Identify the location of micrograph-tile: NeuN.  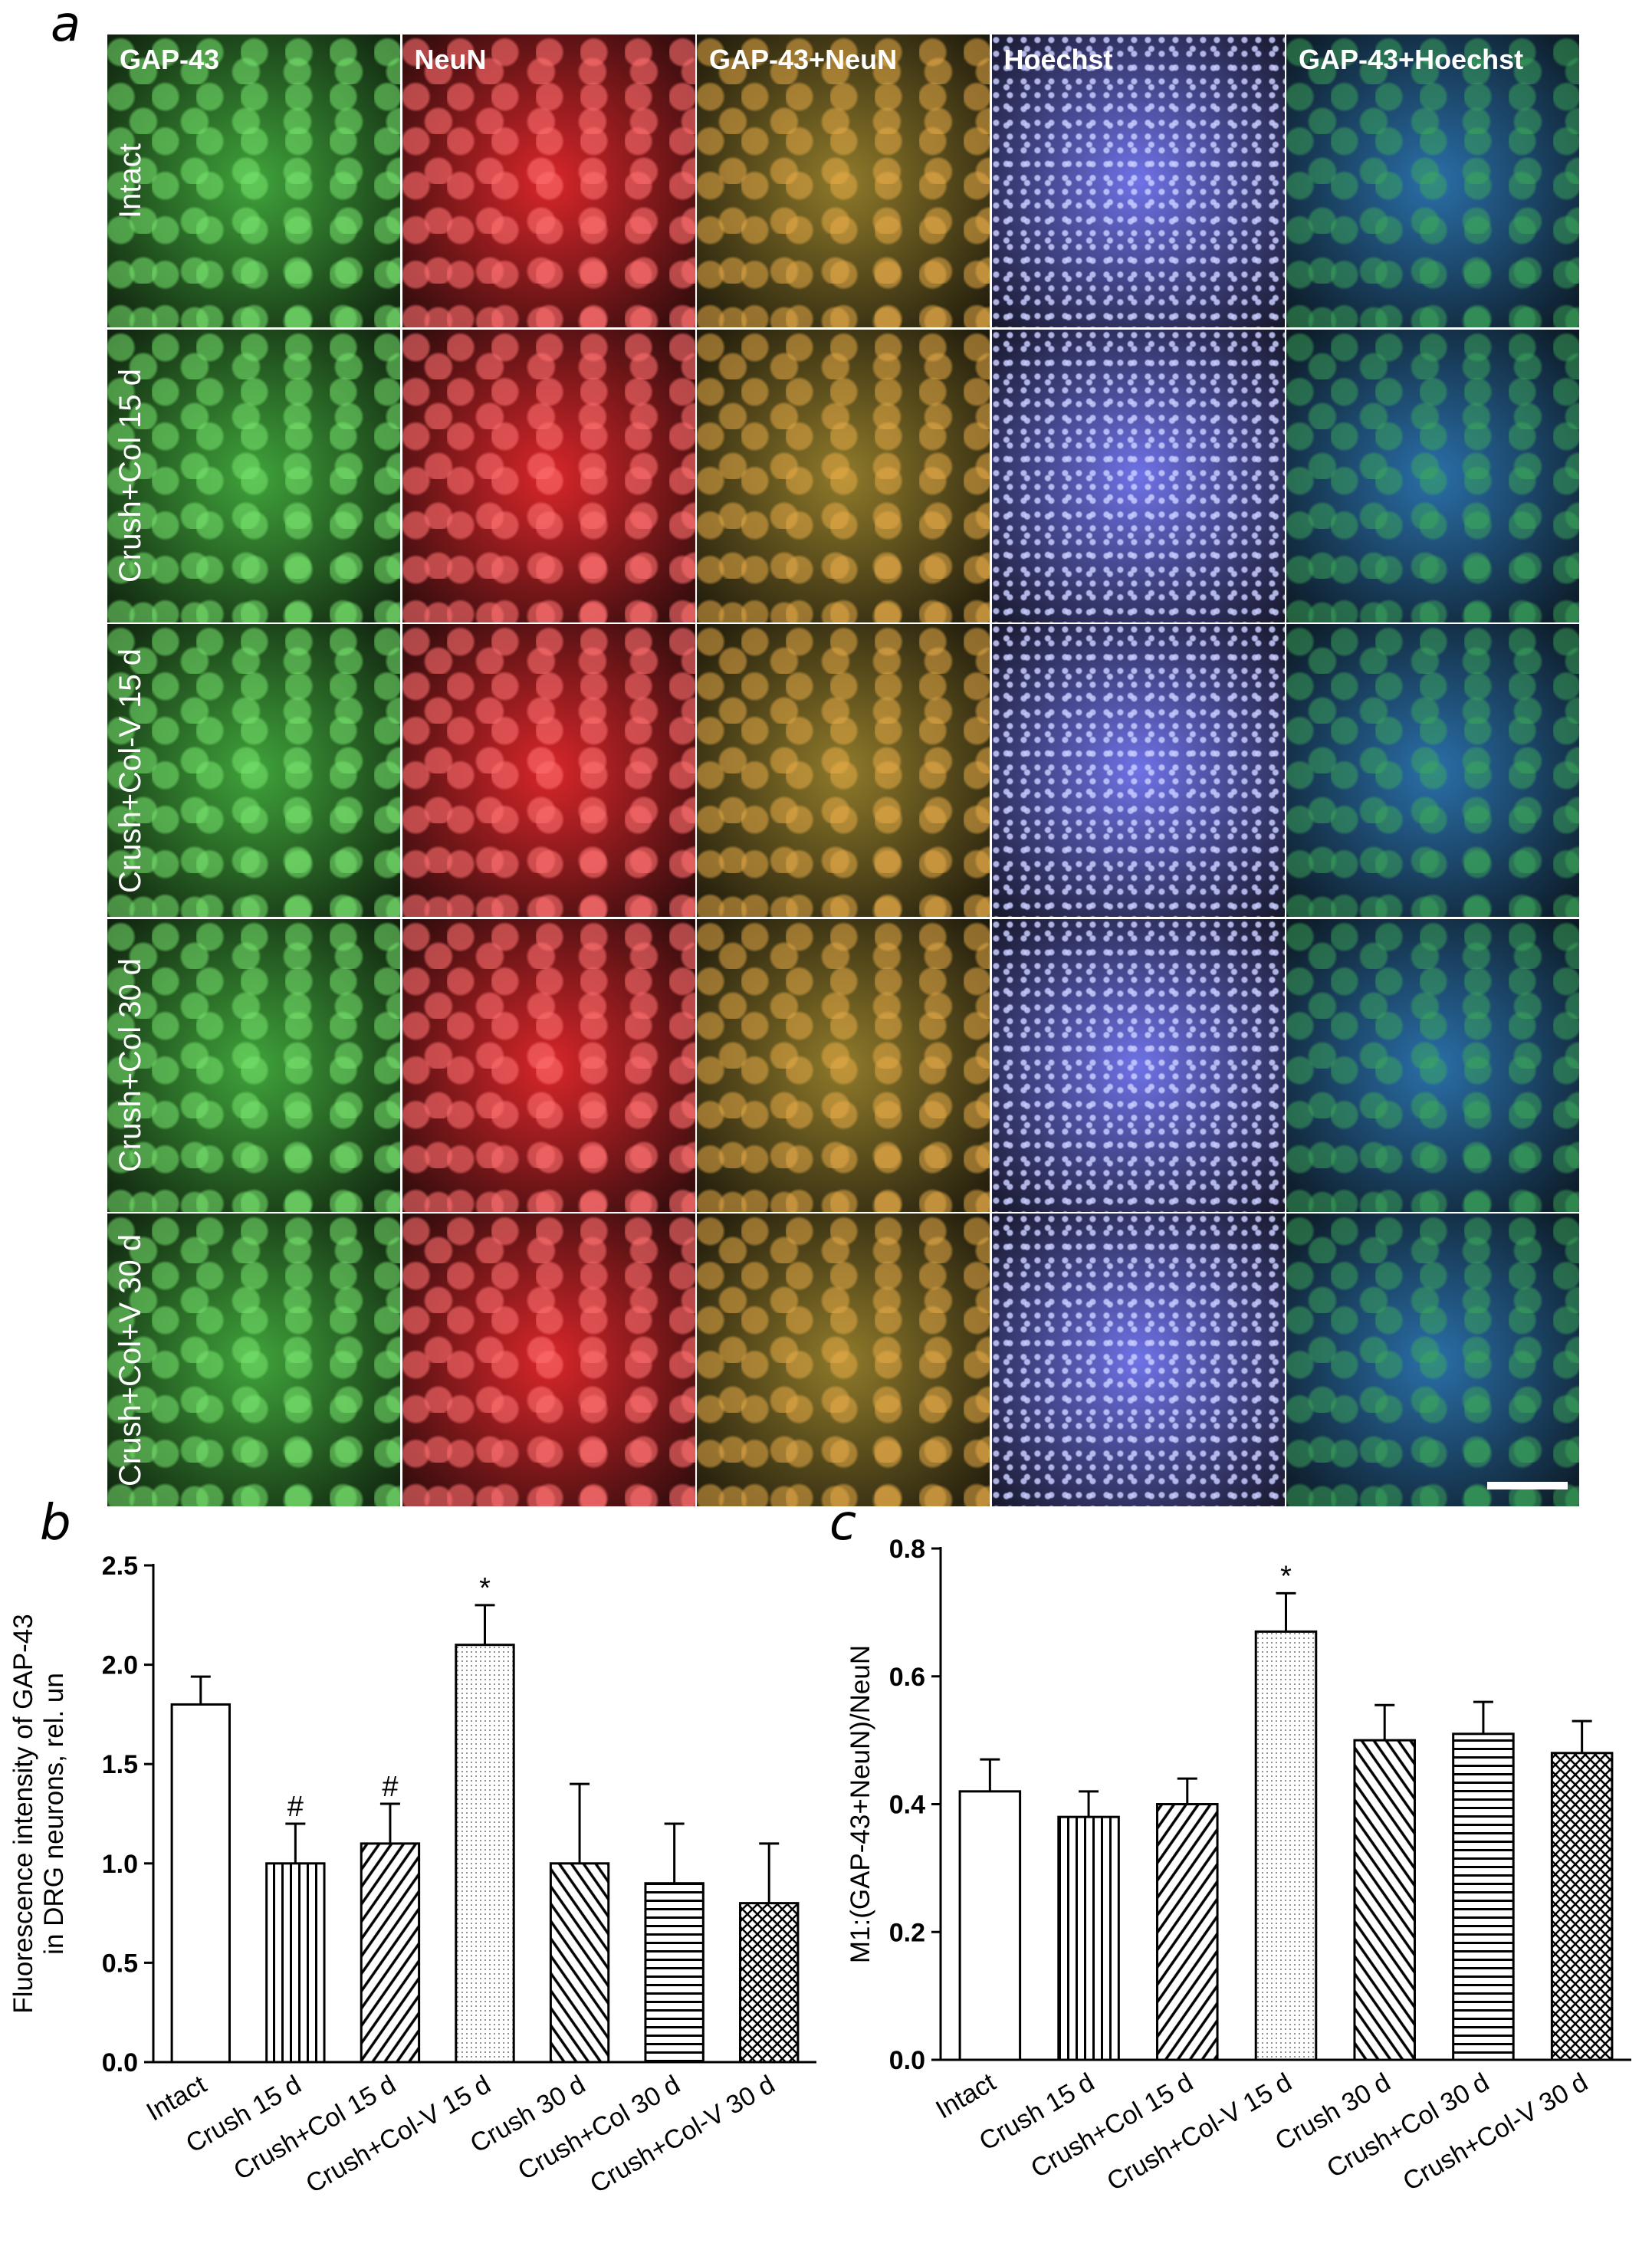
(548, 180).